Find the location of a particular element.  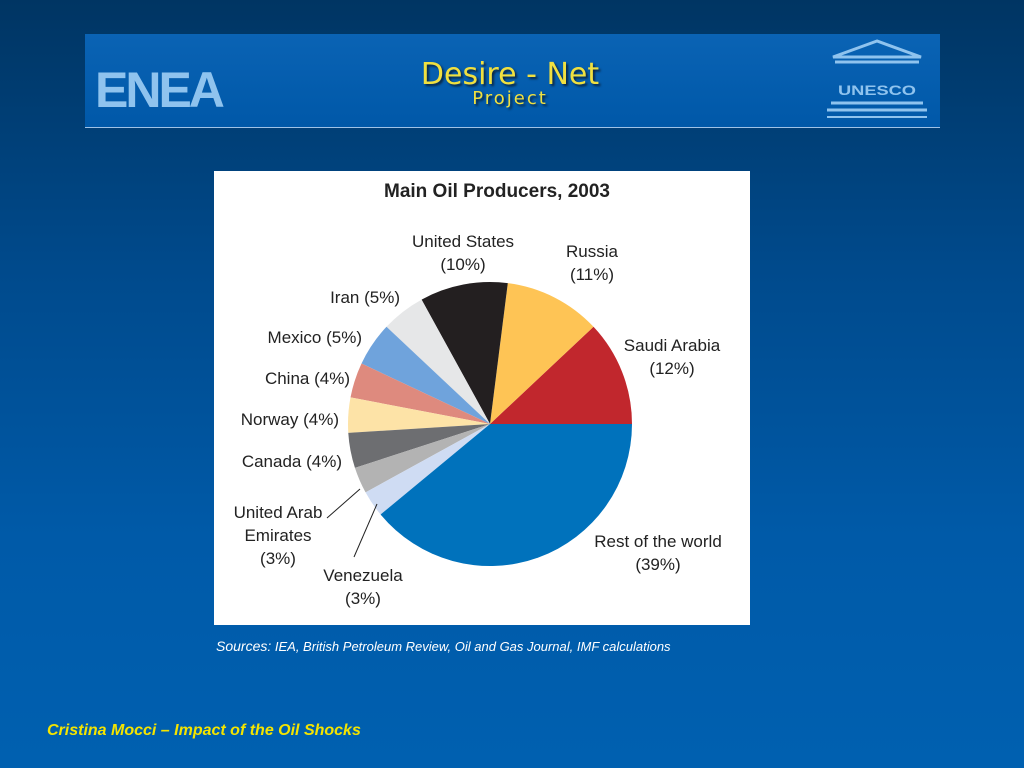

enea-logo-text: ENEA is located at coordinates (159, 89).